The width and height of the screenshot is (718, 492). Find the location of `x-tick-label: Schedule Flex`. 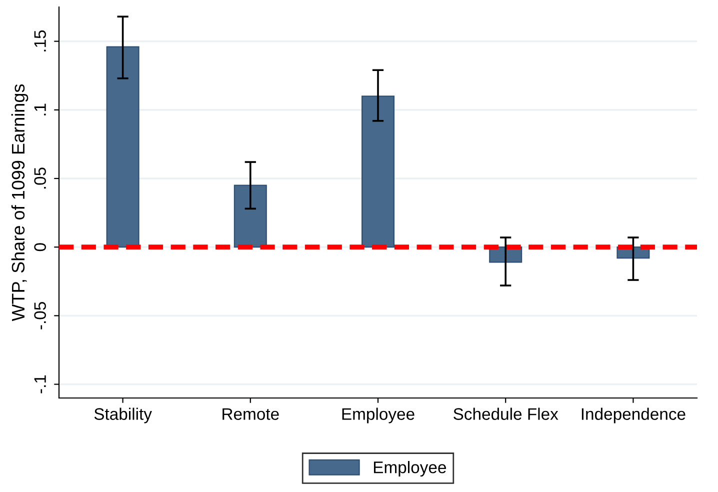

x-tick-label: Schedule Flex is located at coordinates (506, 414).